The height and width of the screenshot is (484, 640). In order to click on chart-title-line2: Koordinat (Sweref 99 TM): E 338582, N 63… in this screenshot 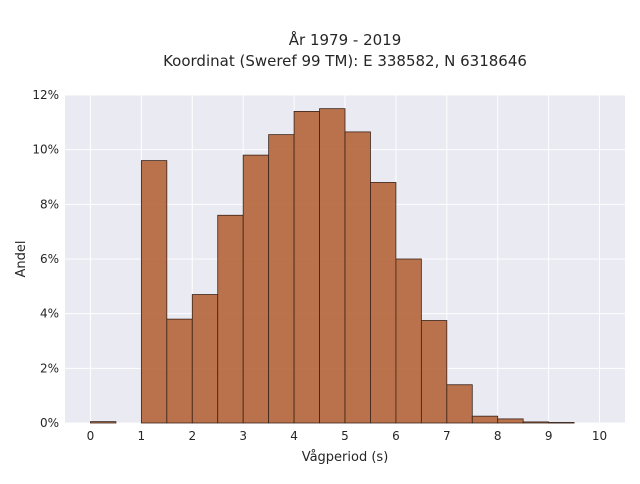, I will do `click(345, 61)`.